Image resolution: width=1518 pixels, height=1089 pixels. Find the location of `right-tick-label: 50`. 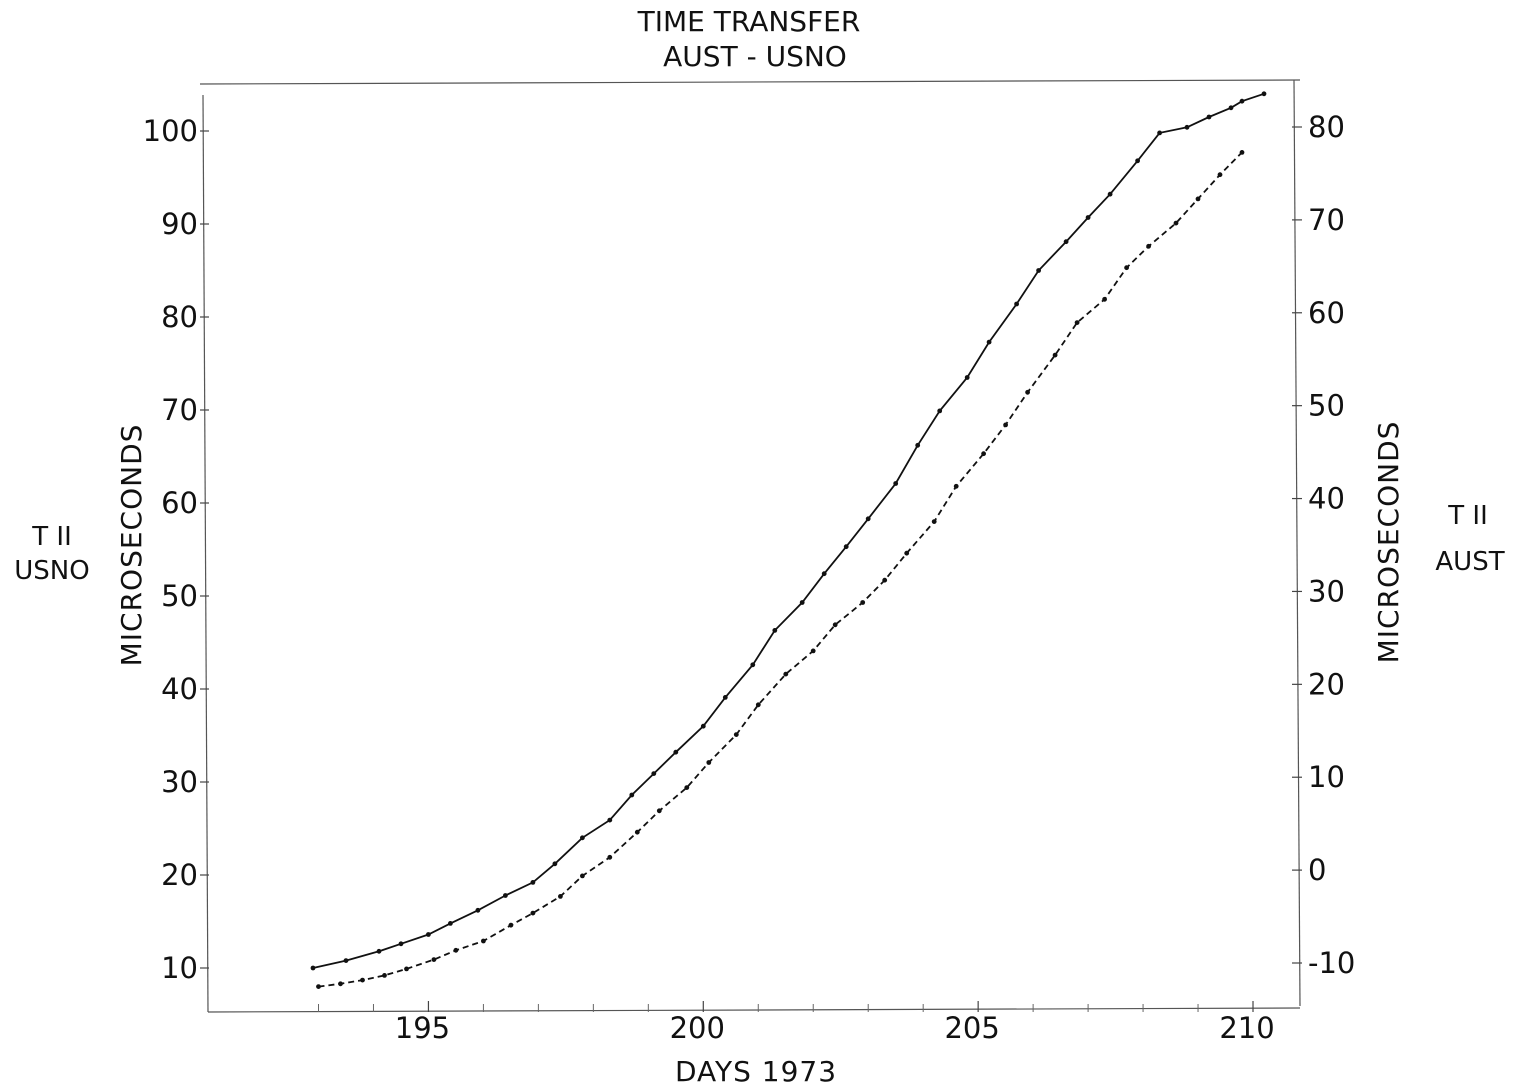

right-tick-label: 50 is located at coordinates (1326, 406).